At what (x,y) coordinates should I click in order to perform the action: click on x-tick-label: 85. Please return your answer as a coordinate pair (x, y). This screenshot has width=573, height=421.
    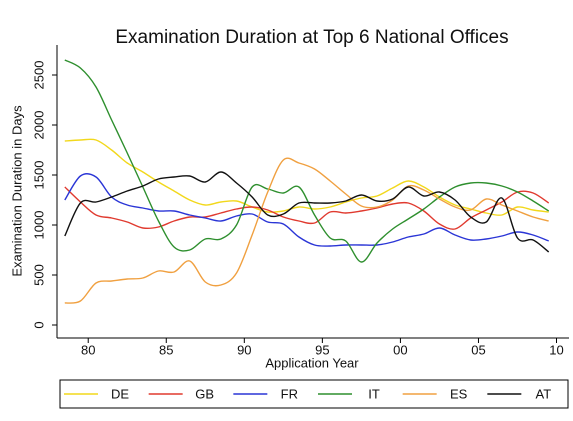
    Looking at the image, I should click on (166, 349).